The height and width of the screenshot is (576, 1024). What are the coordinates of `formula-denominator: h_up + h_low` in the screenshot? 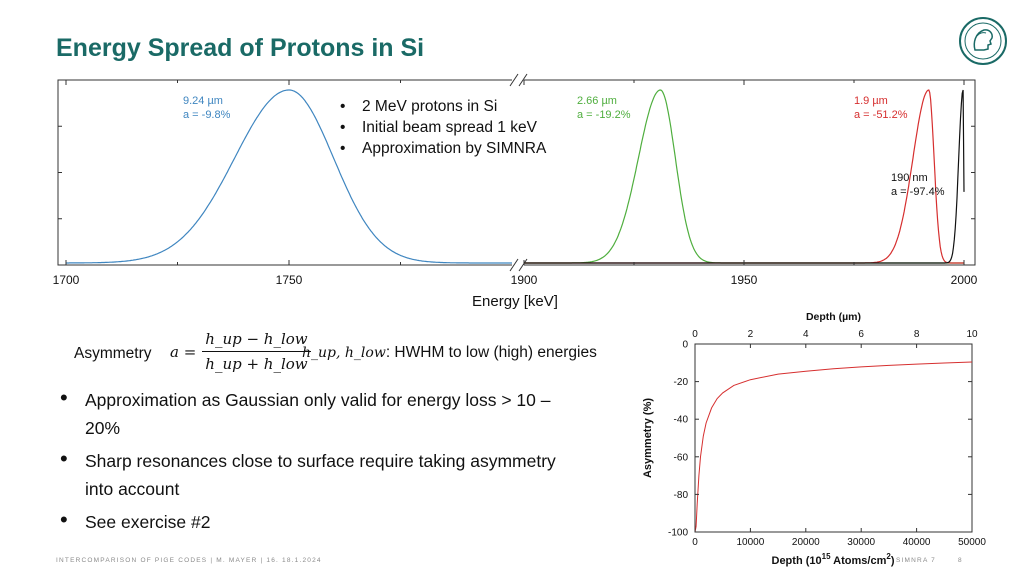 It's located at (256, 364).